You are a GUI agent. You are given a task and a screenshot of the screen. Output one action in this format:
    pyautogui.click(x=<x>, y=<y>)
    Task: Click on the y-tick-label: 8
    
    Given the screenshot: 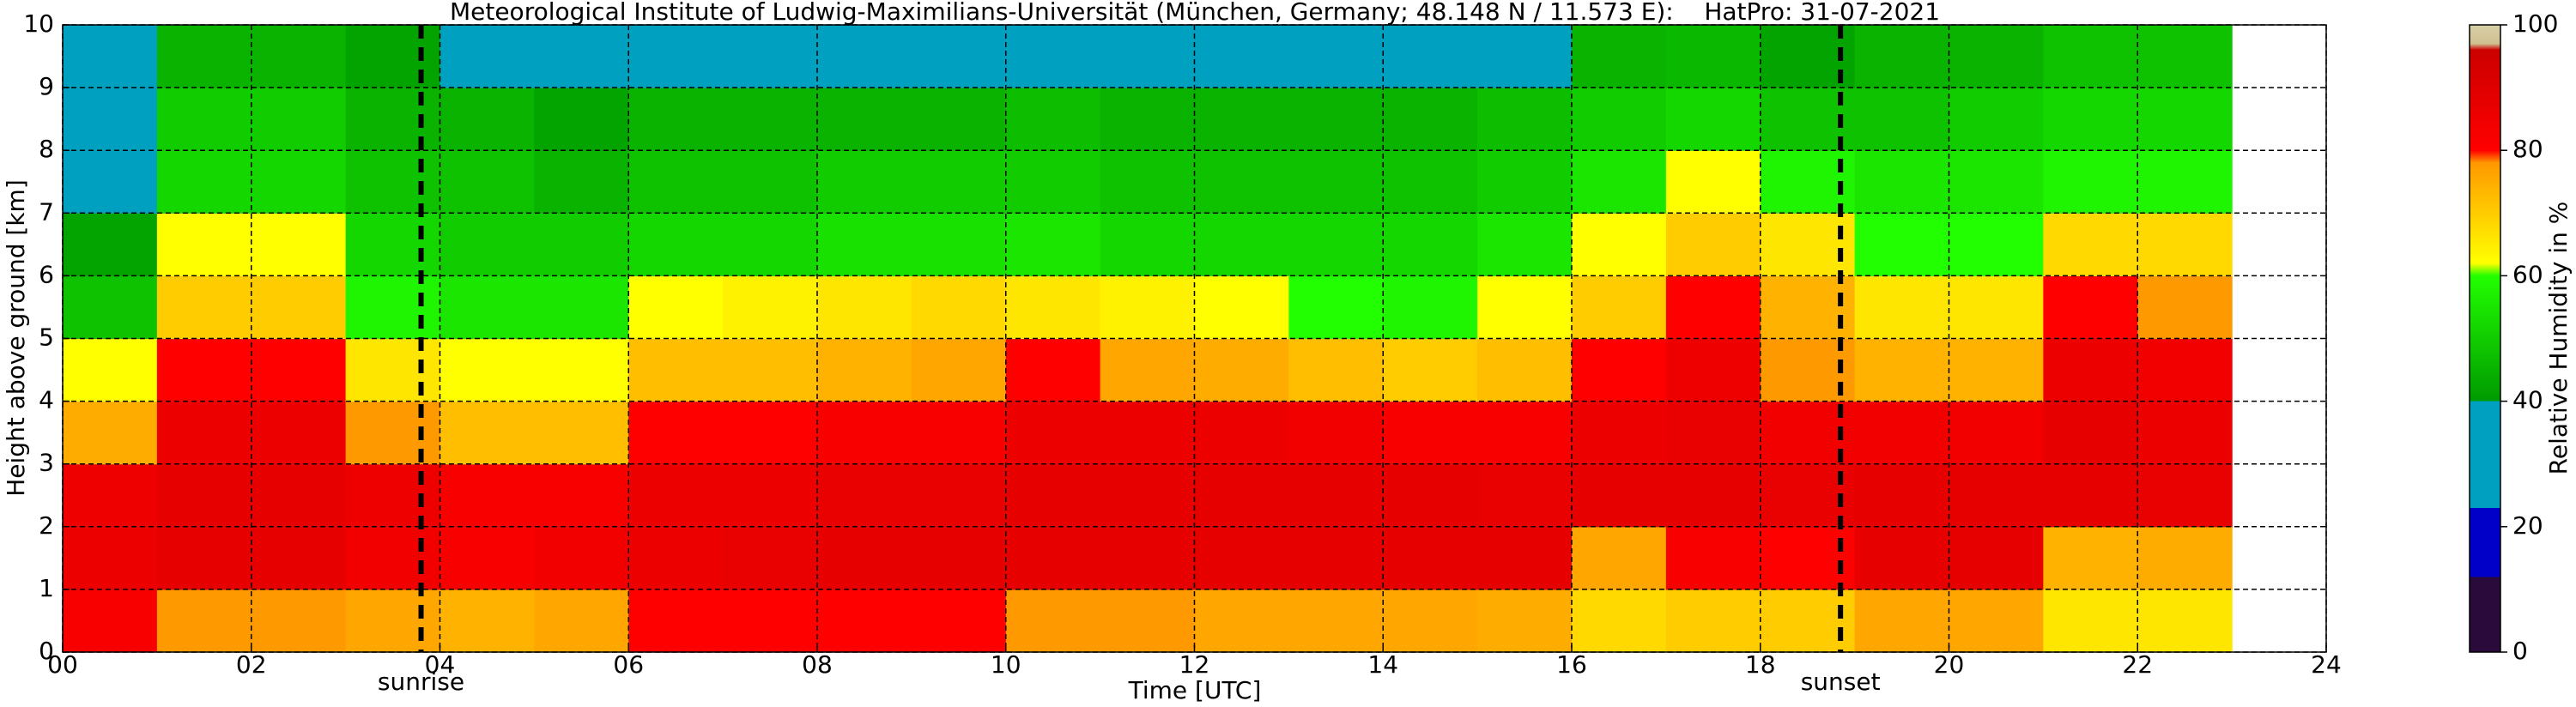 What is the action you would take?
    pyautogui.click(x=46, y=149)
    